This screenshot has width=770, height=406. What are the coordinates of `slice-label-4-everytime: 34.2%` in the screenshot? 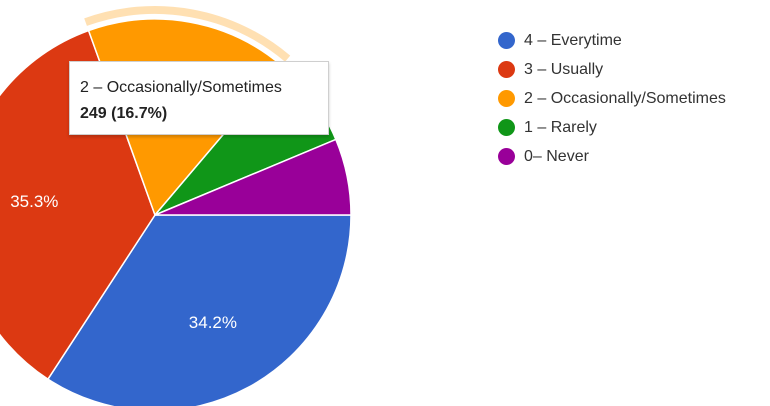 It's located at (213, 322).